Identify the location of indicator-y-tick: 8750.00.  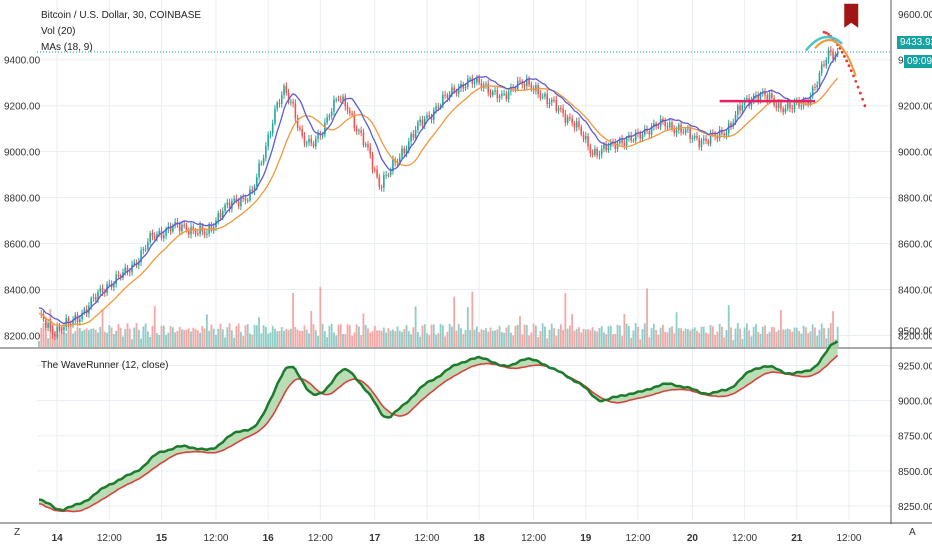
(915, 437).